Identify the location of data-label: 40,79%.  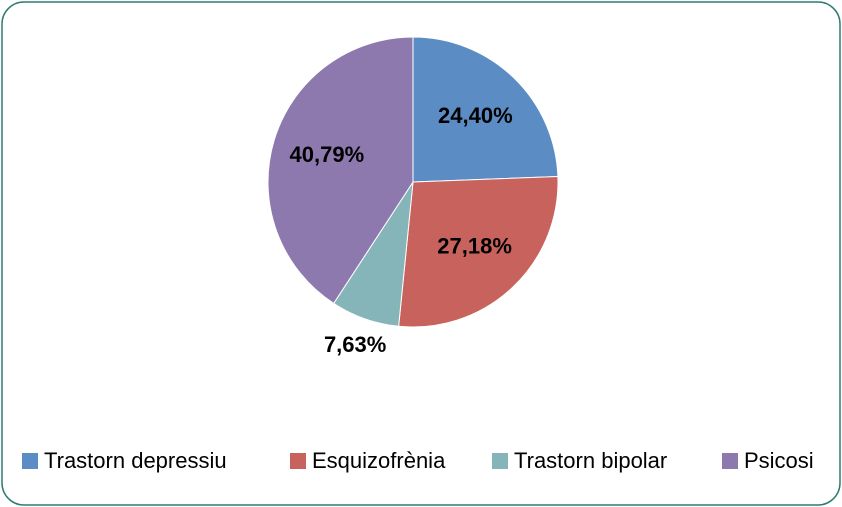
(327, 154).